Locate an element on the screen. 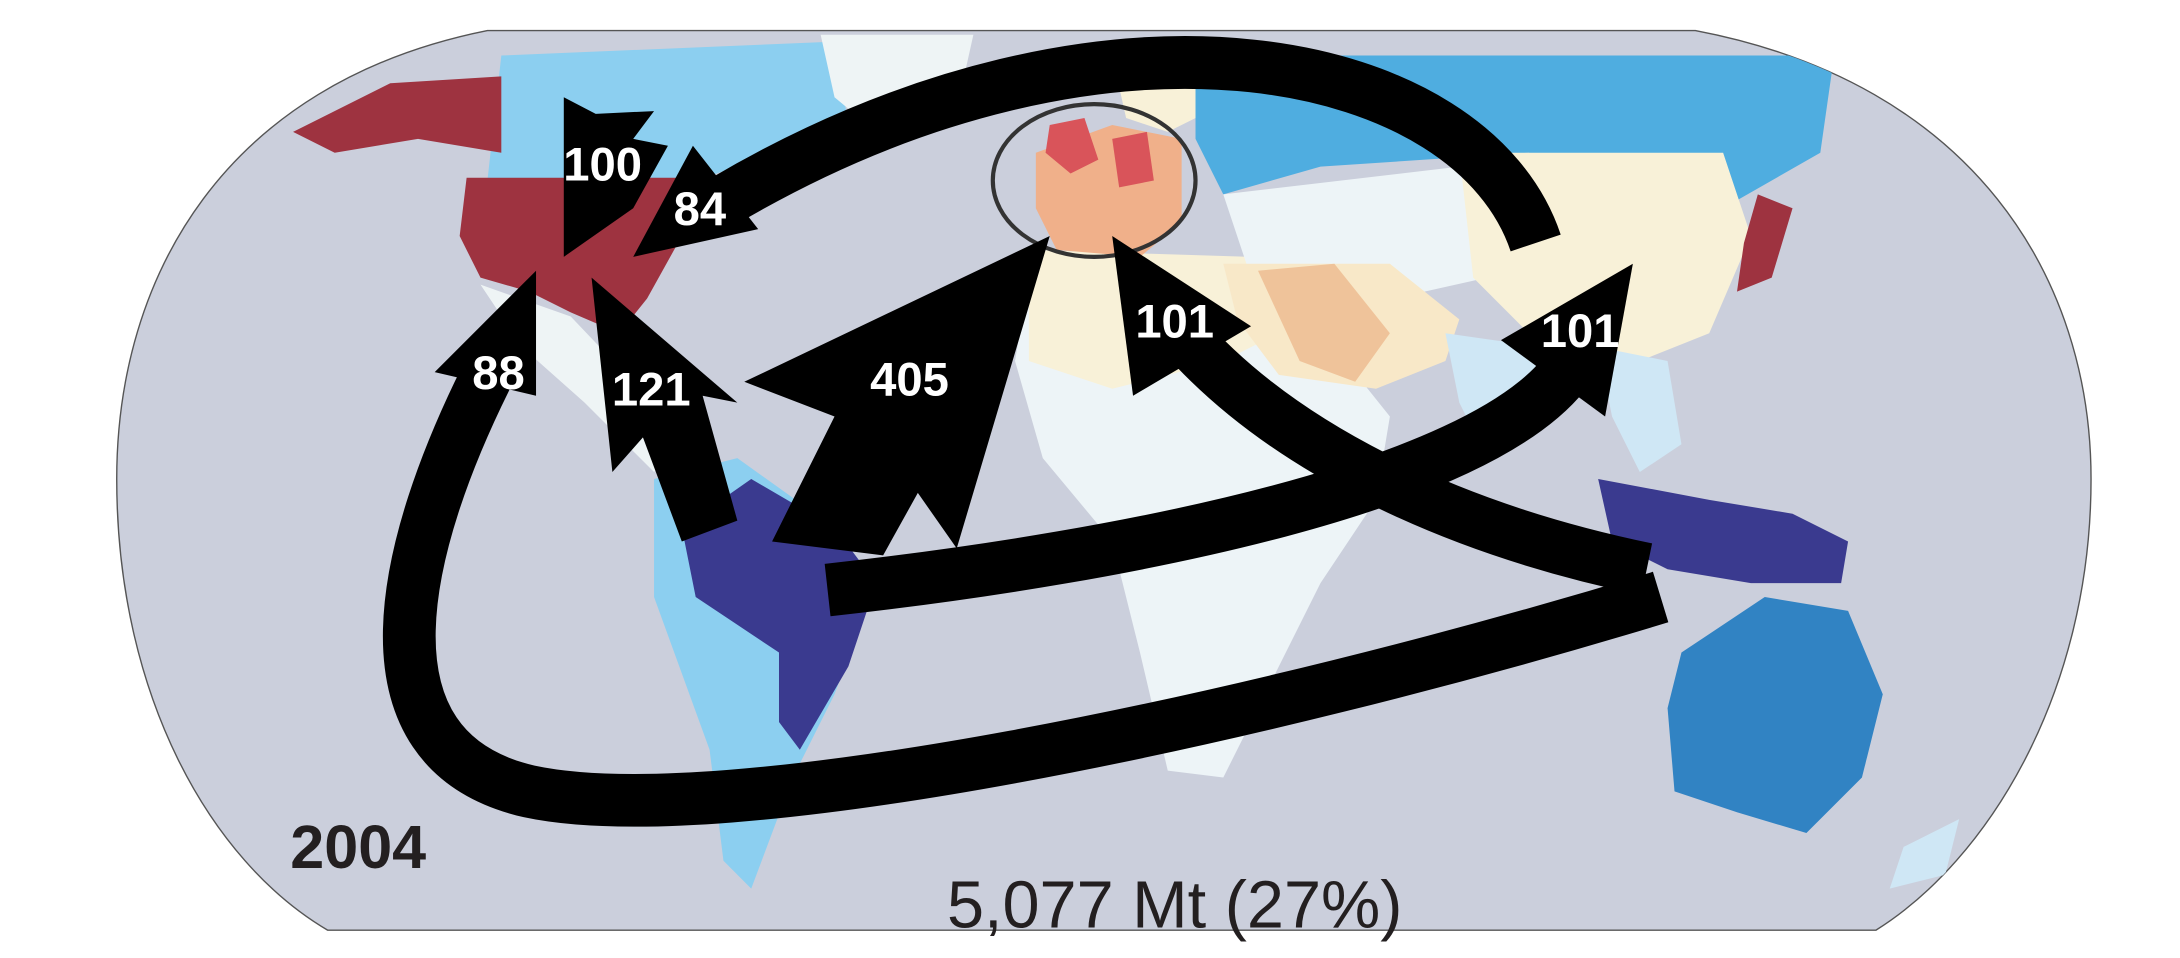 This screenshot has height=958, width=2180. flow-label-101-europe: 101 is located at coordinates (1174, 321).